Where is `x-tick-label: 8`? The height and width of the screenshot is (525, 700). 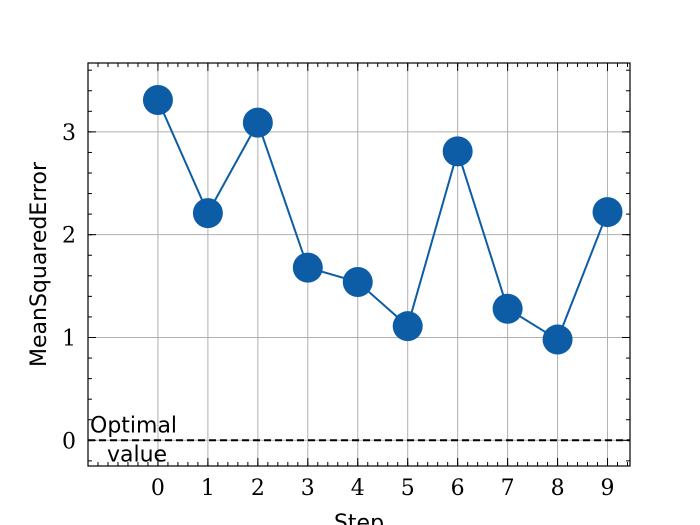 x-tick-label: 8 is located at coordinates (558, 488).